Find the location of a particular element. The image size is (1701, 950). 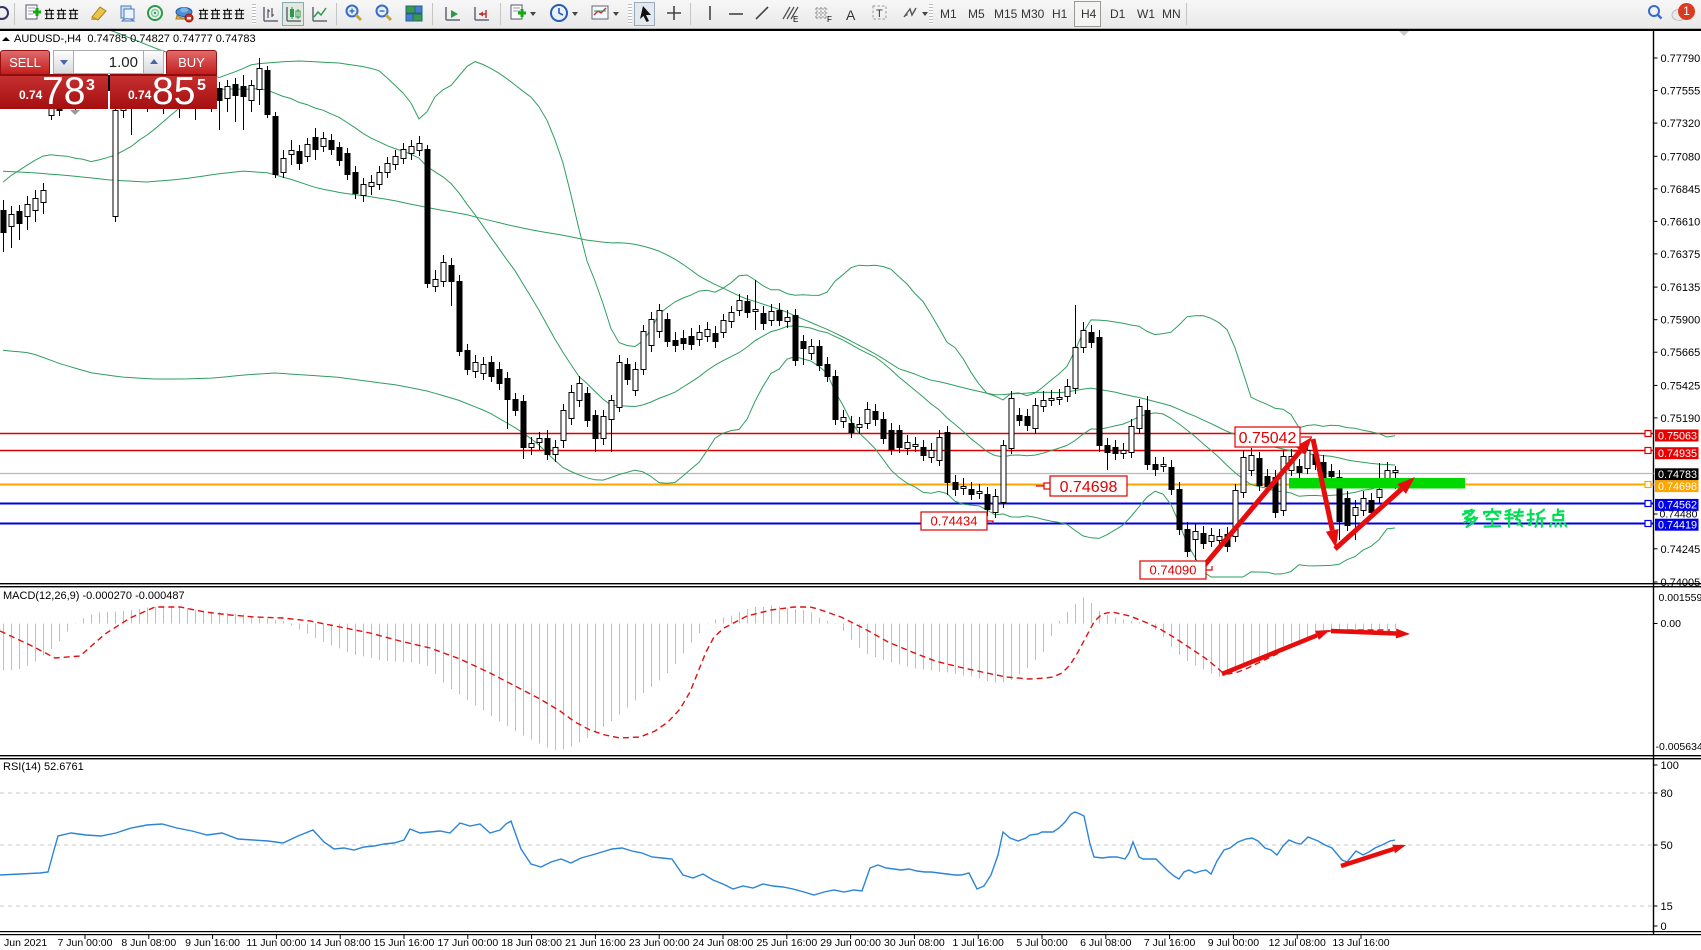

svg-text: 0.77555 is located at coordinates (1681, 92).